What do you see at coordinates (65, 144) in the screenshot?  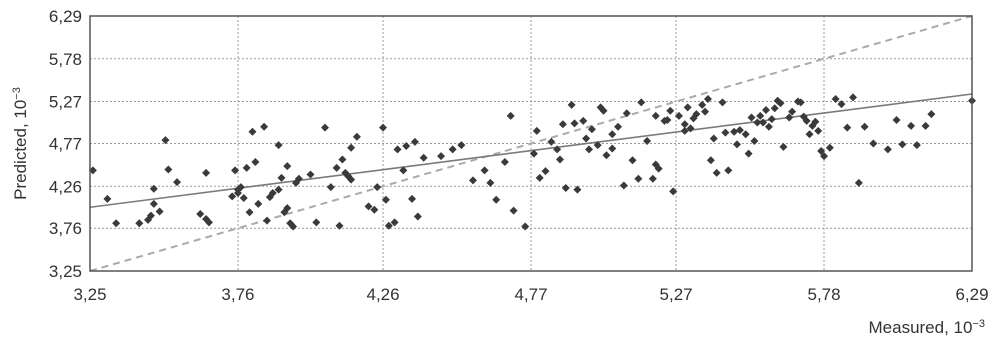 I see `y-tick-label: 4,77` at bounding box center [65, 144].